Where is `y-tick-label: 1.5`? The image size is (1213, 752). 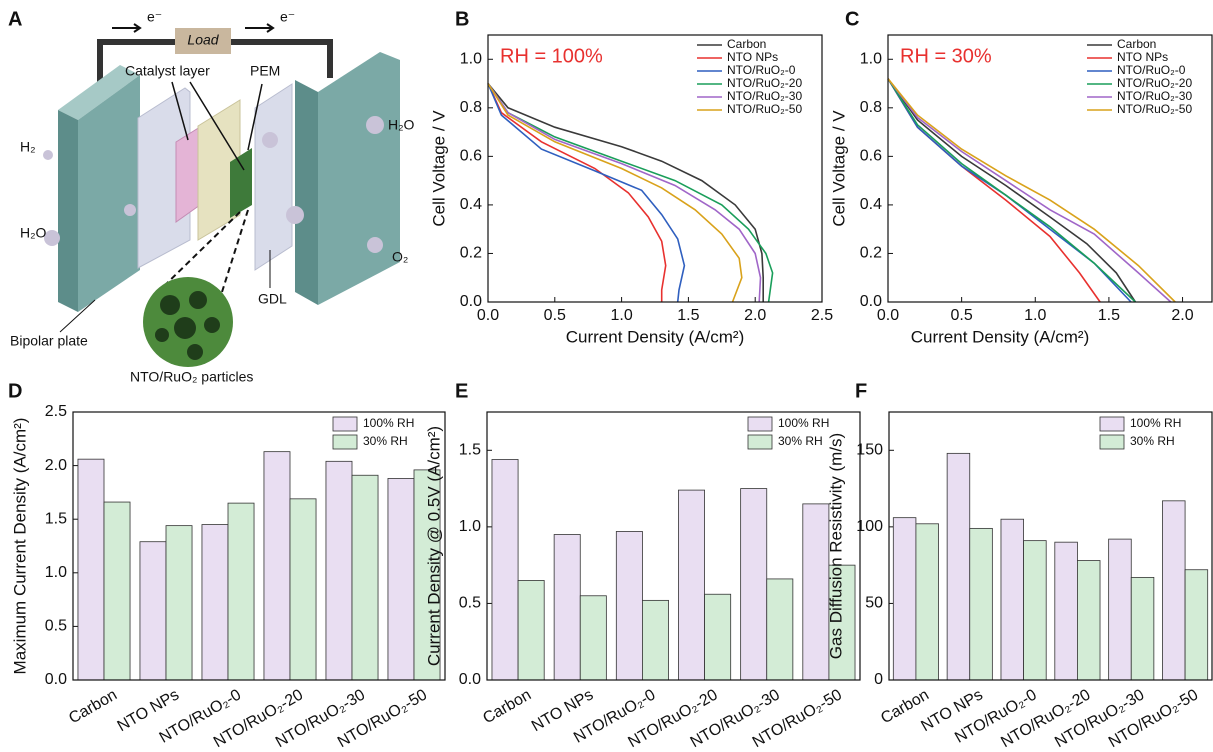 y-tick-label: 1.5 is located at coordinates (470, 450).